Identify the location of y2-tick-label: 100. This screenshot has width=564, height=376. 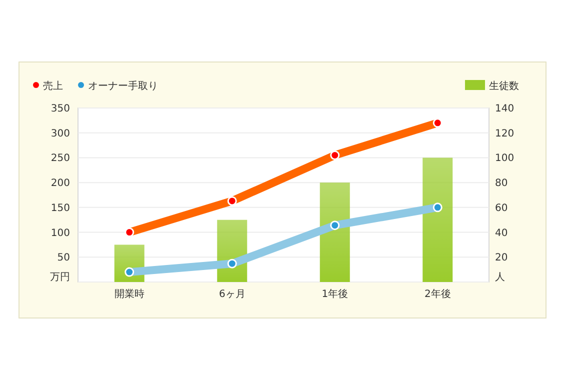
(504, 158).